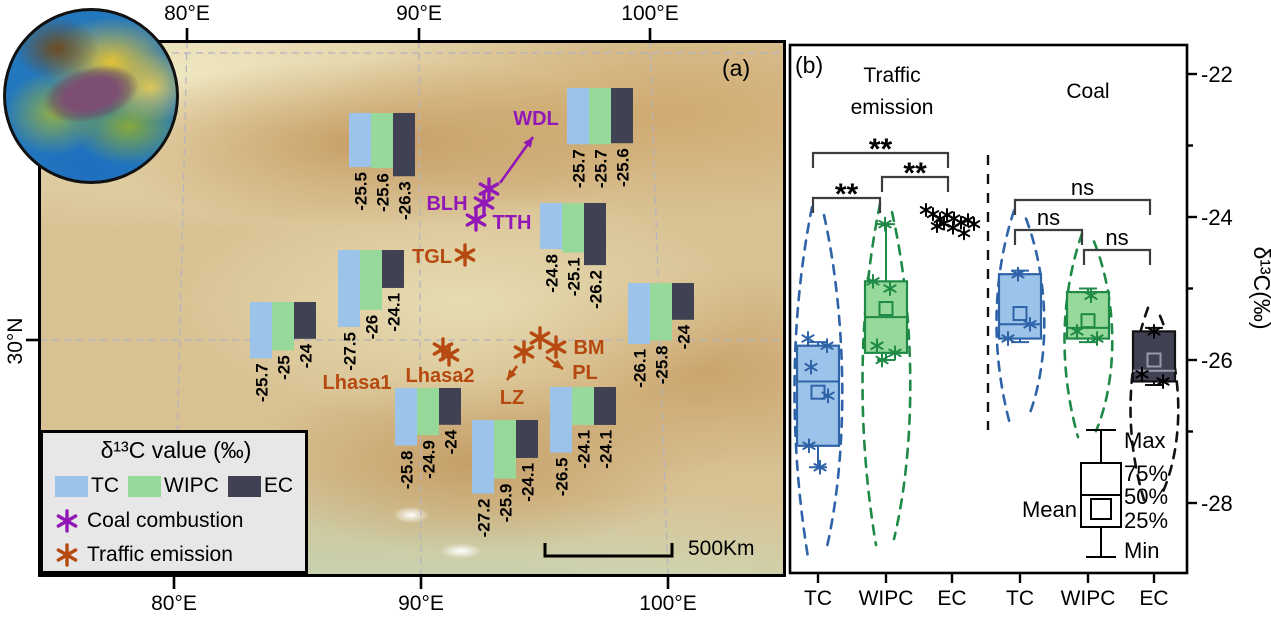 This screenshot has height=627, width=1271. I want to click on svg-text: WDL, so click(536, 119).